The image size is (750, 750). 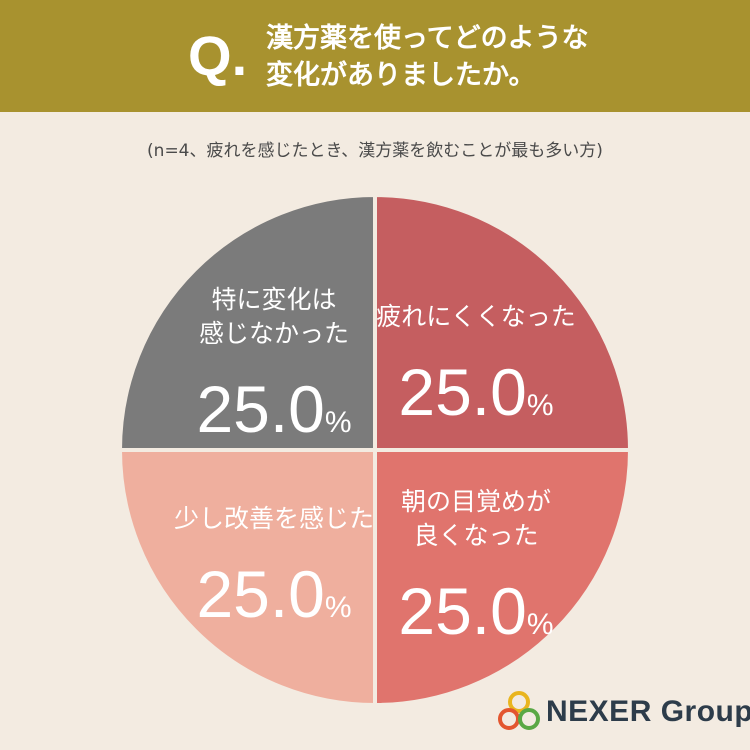 I want to click on chart-subtitle: (n=4、疲れを感じたとき、漢方薬を飲むことが最も多い方), so click(x=375, y=151).